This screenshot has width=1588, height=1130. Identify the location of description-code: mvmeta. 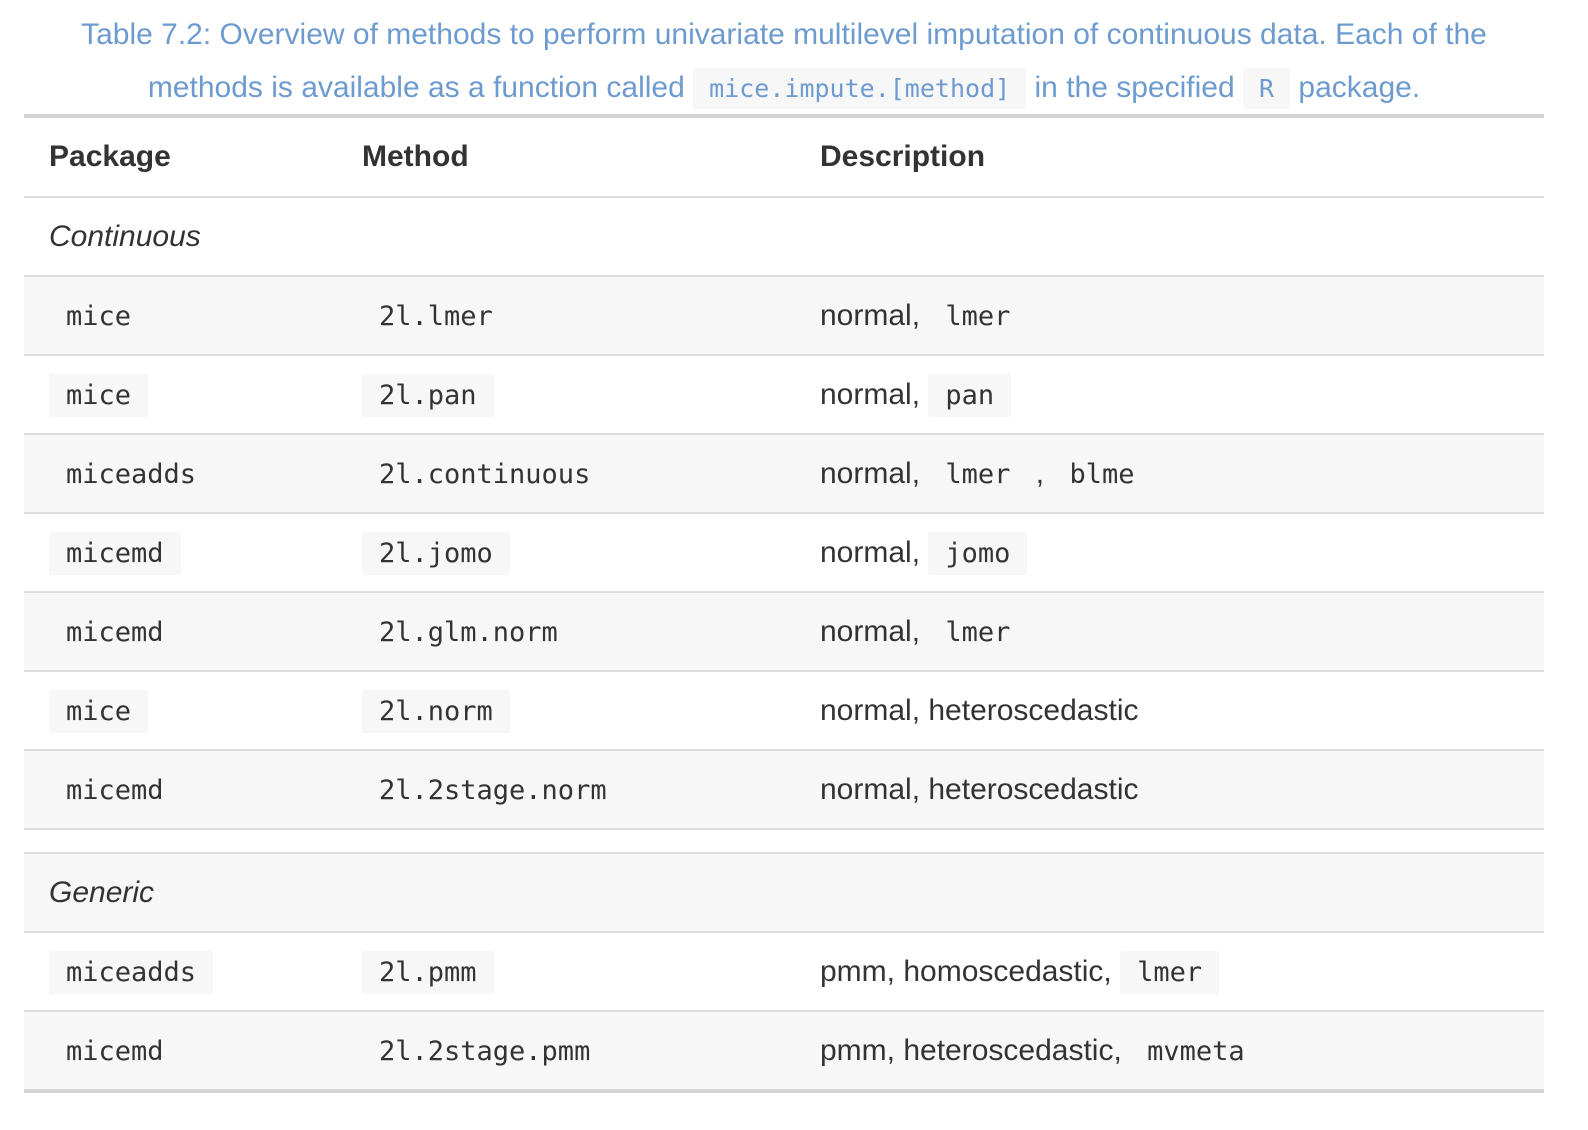
(1196, 1051).